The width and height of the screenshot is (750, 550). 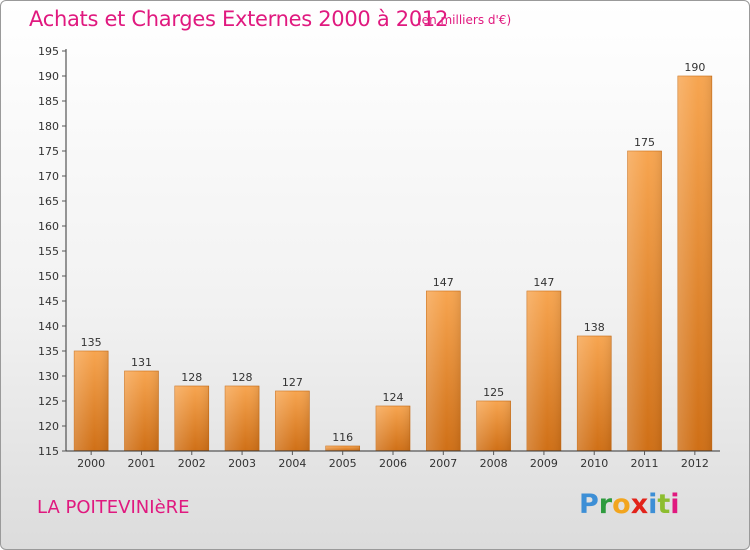 What do you see at coordinates (48, 101) in the screenshot?
I see `y-tick-label: 185` at bounding box center [48, 101].